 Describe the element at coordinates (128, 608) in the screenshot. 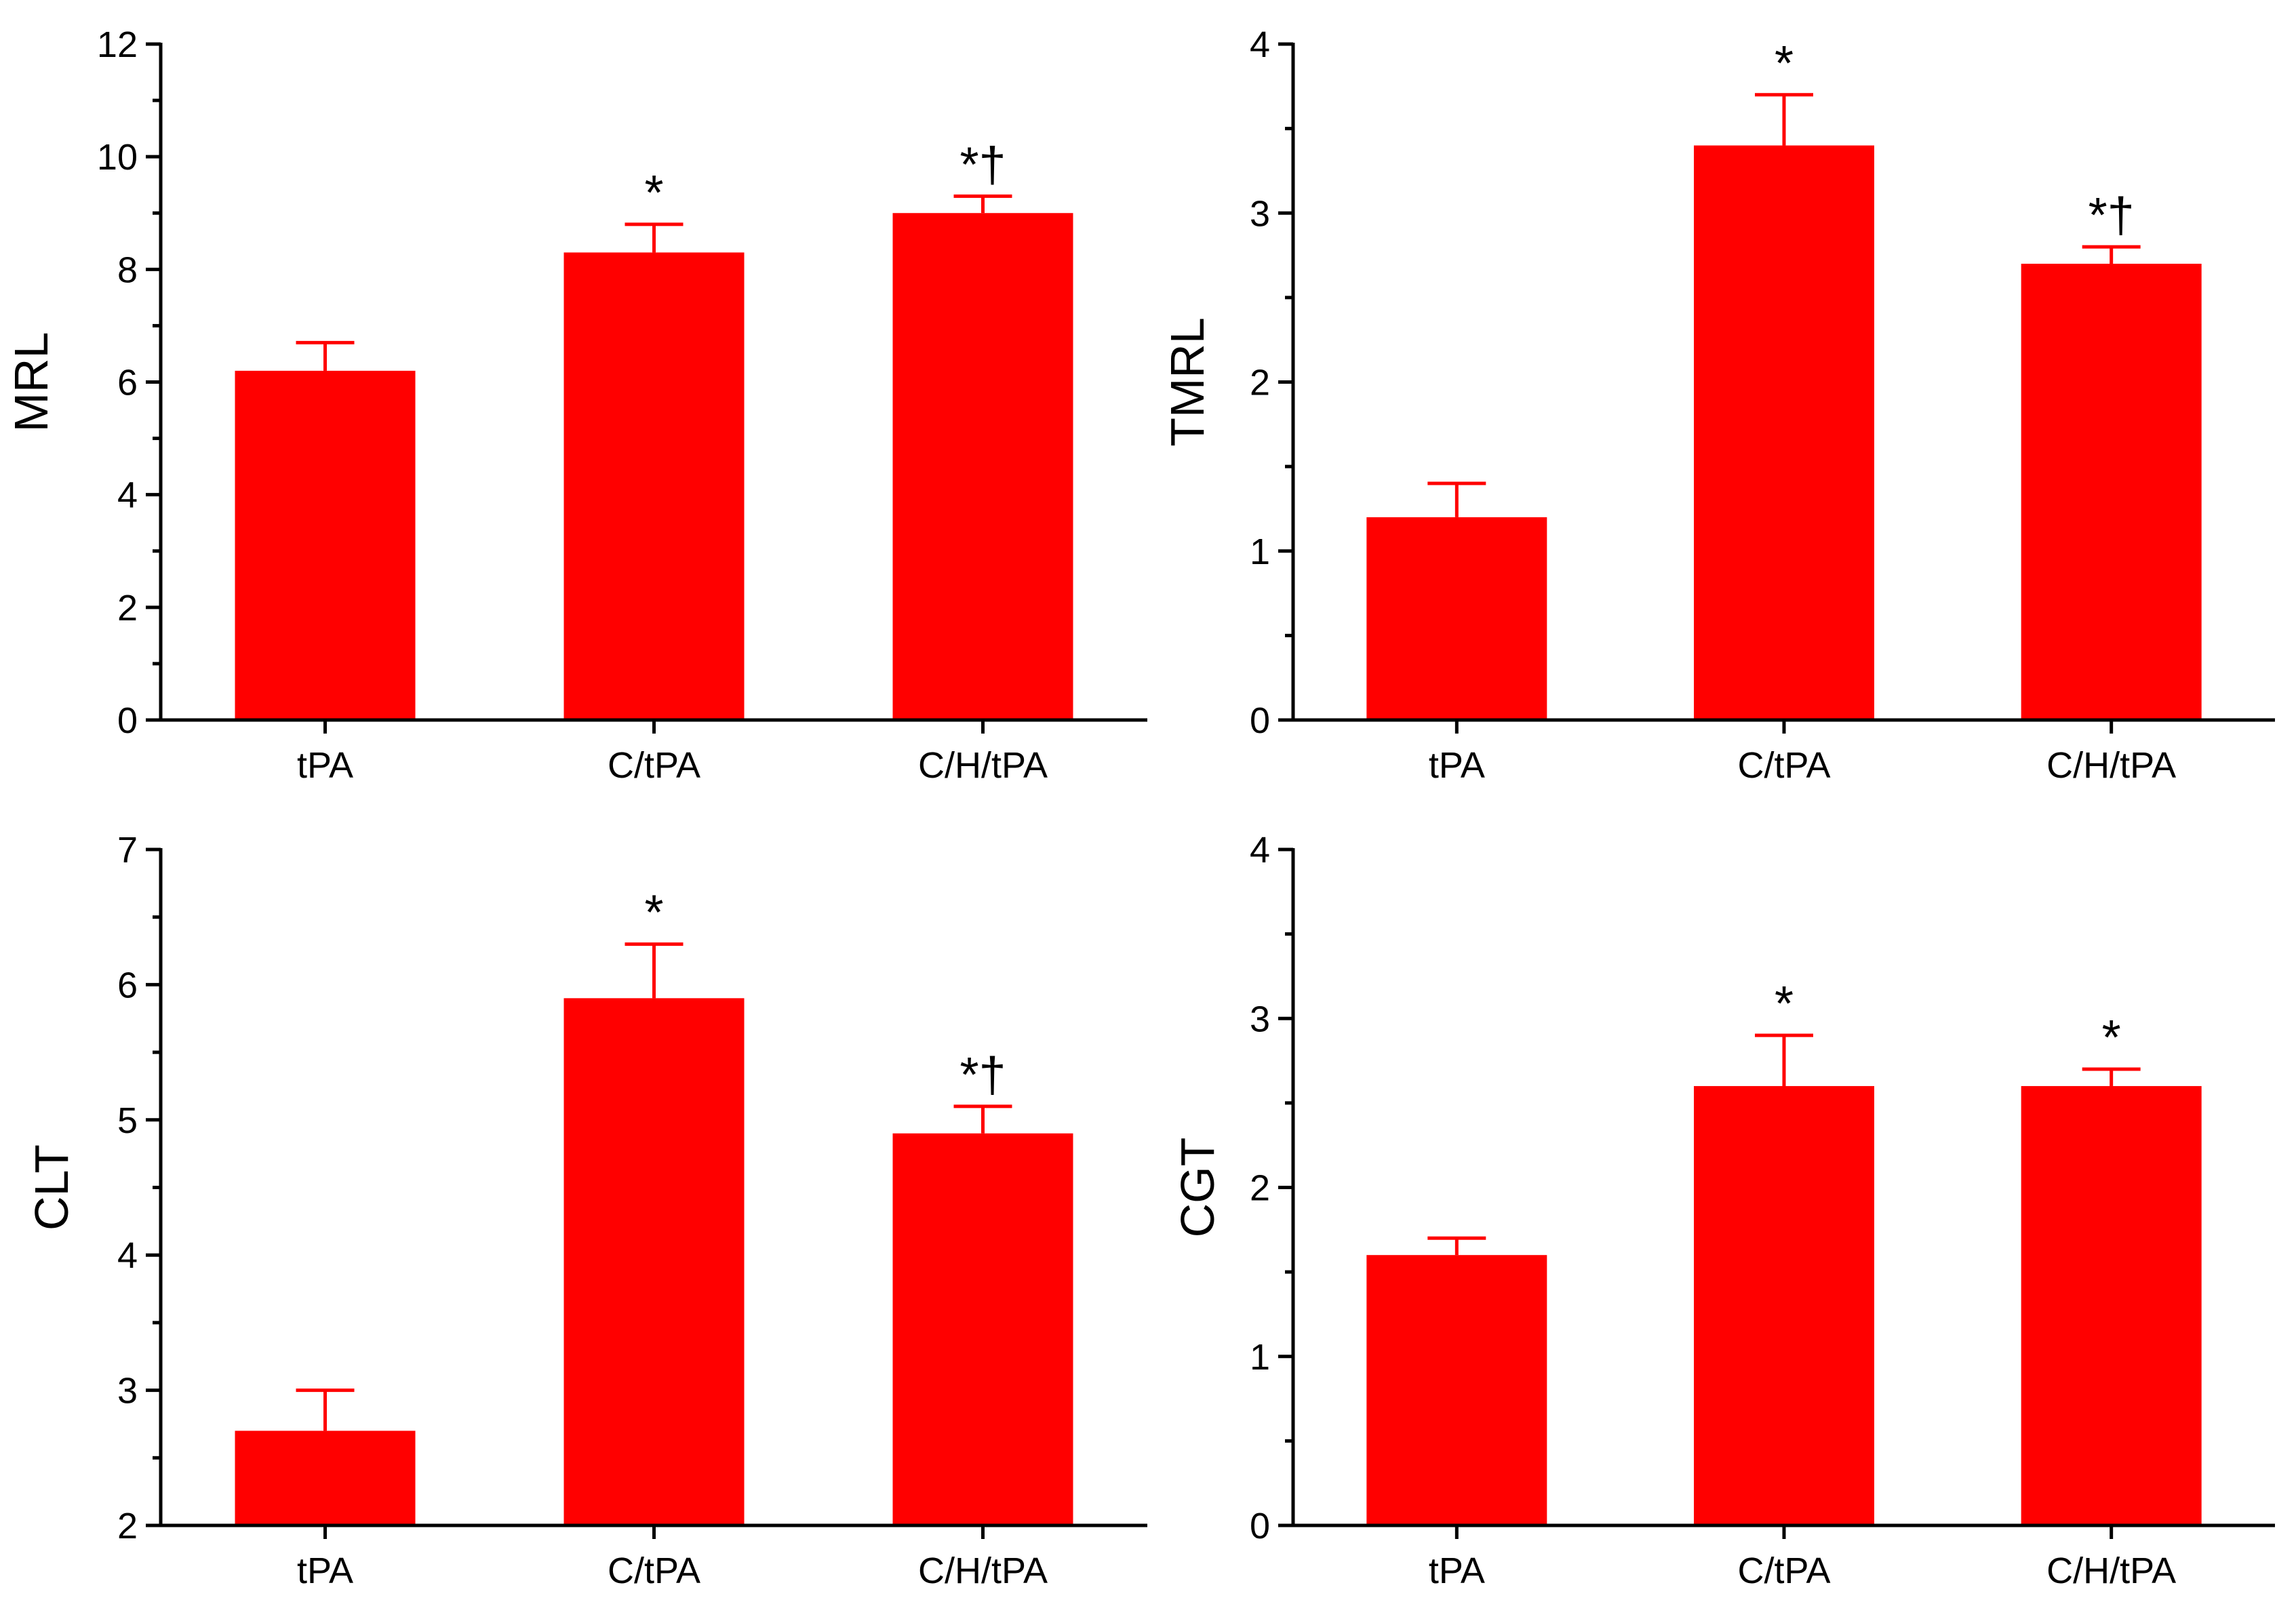

I see `y-tick-label-mrl: 2` at that location.